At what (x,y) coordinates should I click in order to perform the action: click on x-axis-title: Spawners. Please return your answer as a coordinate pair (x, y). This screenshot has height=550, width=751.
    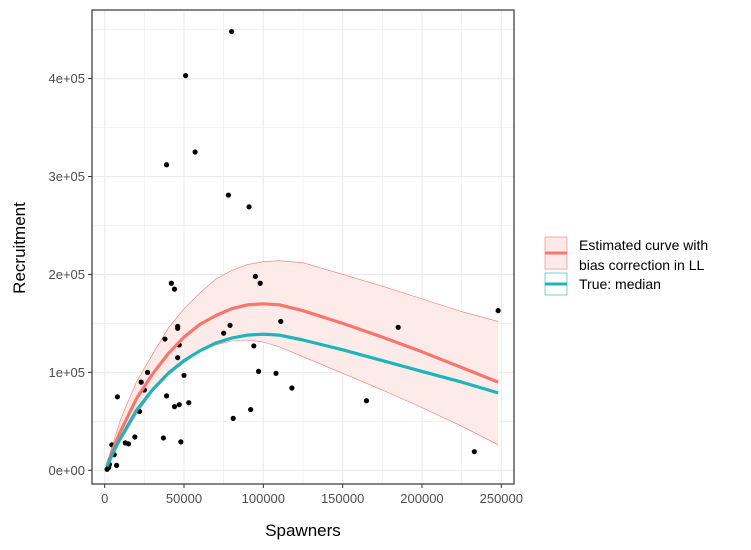
    Looking at the image, I should click on (303, 530).